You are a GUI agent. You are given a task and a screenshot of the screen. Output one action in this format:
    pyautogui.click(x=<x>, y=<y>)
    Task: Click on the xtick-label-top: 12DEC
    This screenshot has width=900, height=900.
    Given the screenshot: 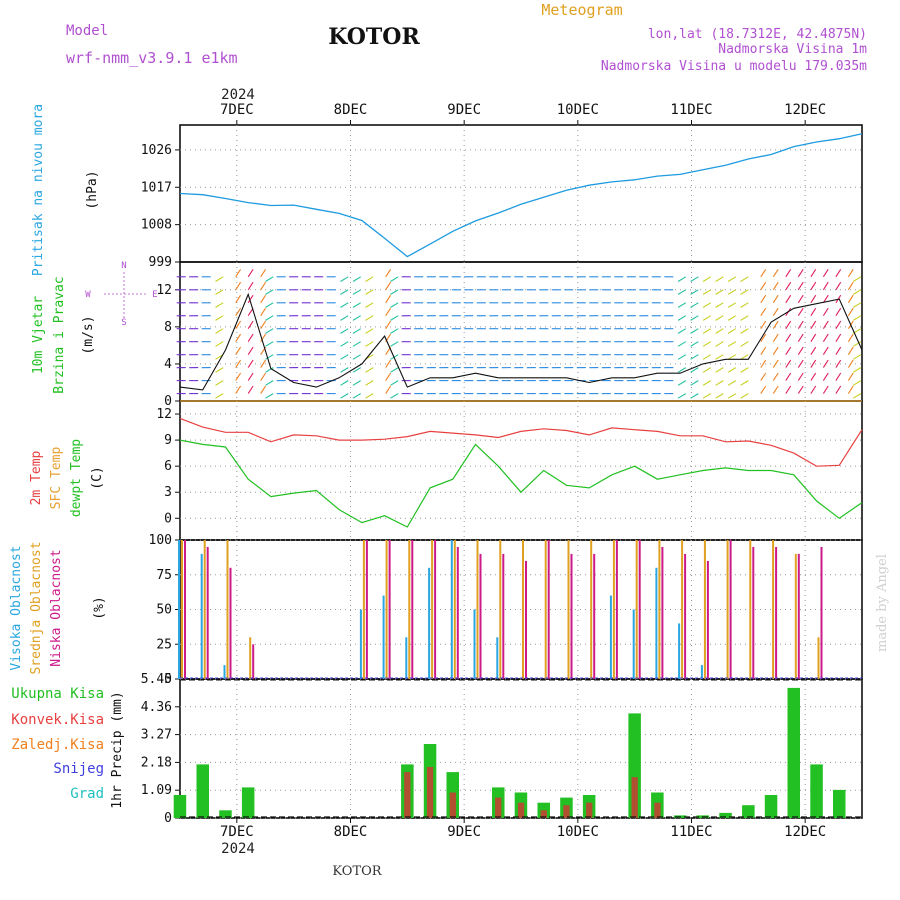 What is the action you would take?
    pyautogui.click(x=805, y=110)
    